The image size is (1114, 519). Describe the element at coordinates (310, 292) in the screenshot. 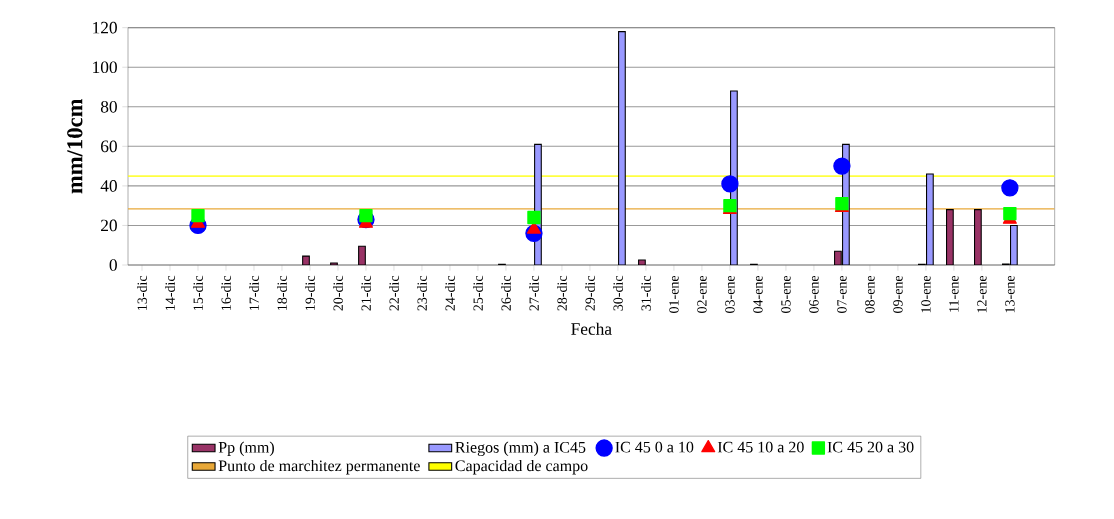

I see `x-tick-label: 19-dic` at that location.